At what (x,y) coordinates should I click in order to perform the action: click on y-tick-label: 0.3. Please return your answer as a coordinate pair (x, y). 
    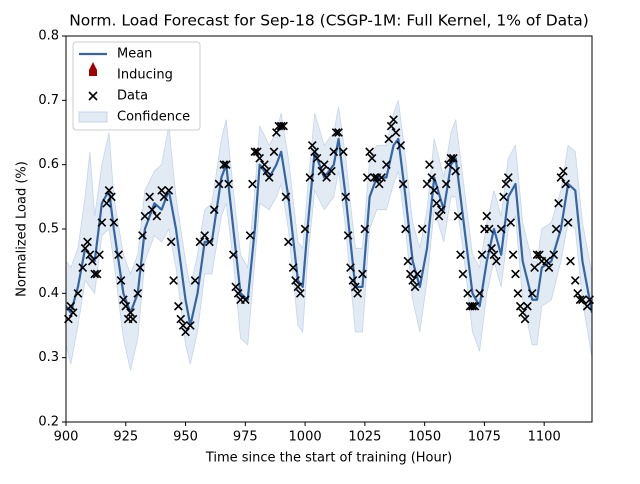
    Looking at the image, I should click on (48, 357).